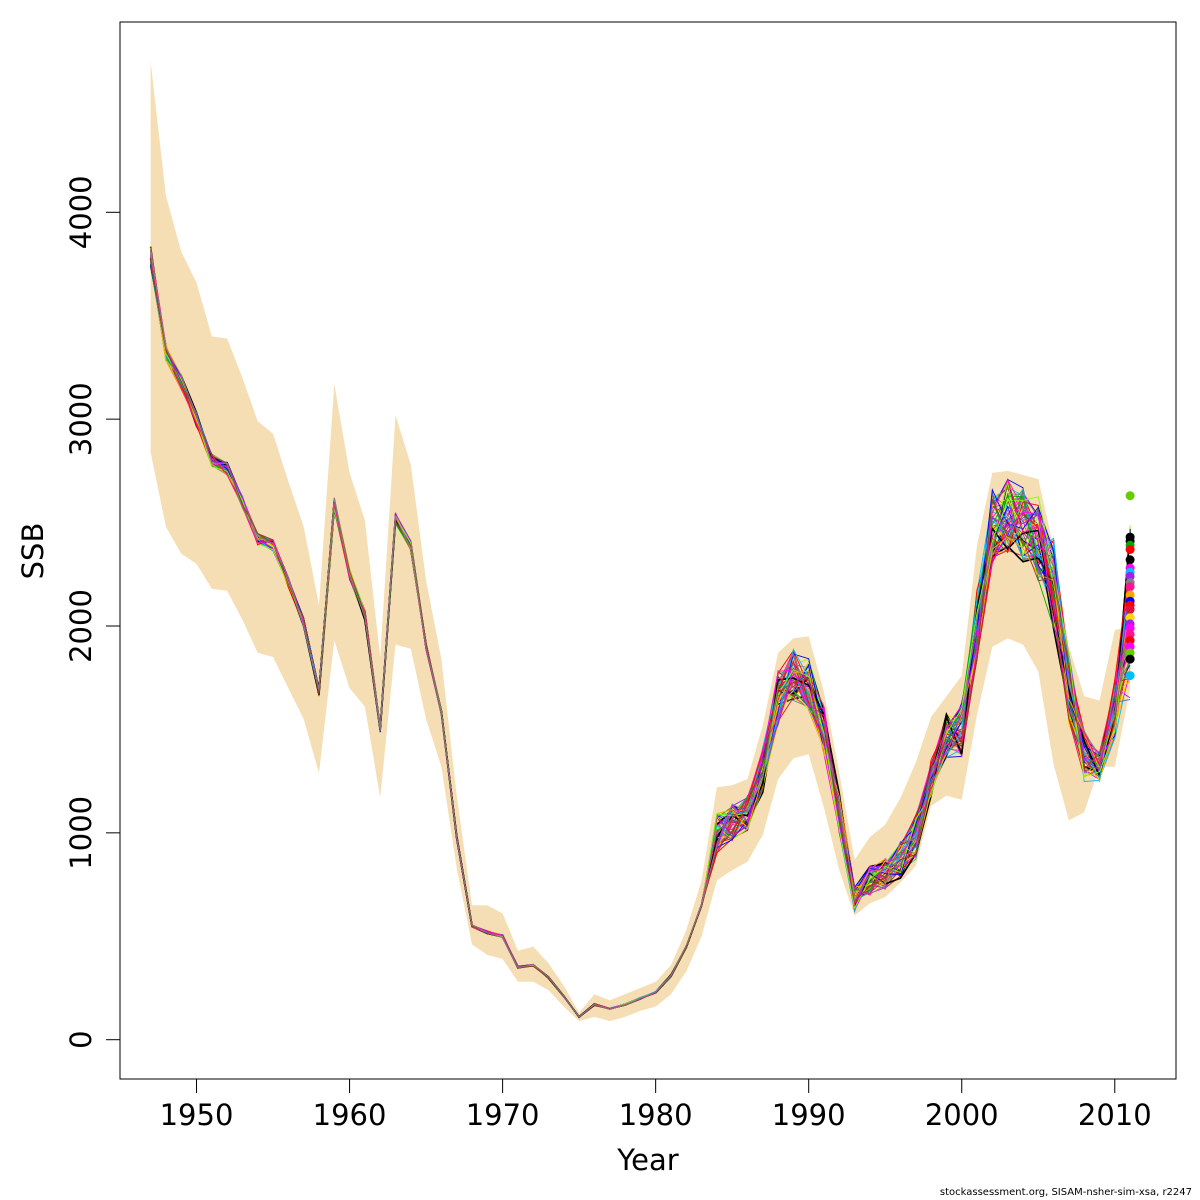 Image resolution: width=1200 pixels, height=1200 pixels. Describe the element at coordinates (81, 833) in the screenshot. I see `y-tick-label: 1000` at that location.